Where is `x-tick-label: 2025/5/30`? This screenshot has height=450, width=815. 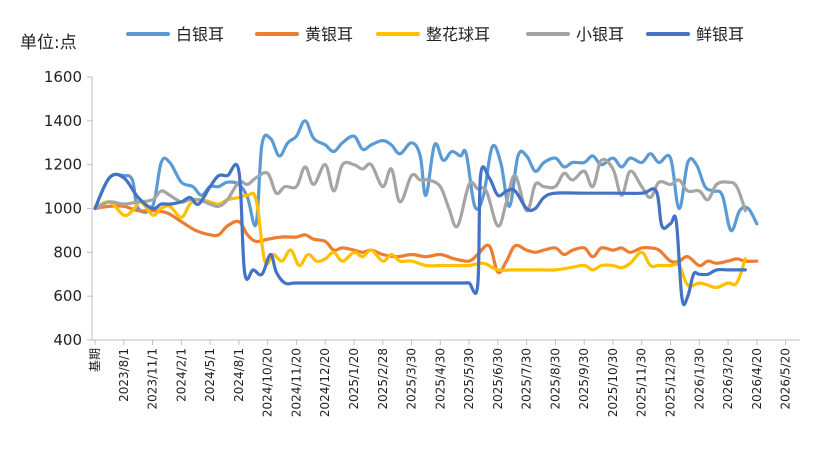 x-tick-label: 2025/5/30 is located at coordinates (469, 379).